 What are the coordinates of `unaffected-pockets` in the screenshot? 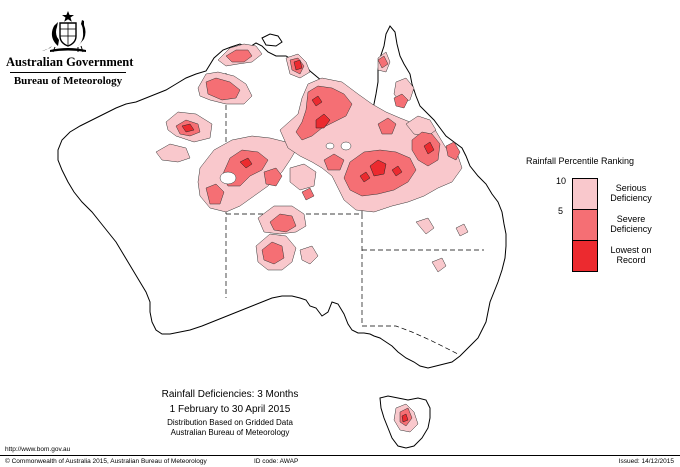 It's located at (285, 163).